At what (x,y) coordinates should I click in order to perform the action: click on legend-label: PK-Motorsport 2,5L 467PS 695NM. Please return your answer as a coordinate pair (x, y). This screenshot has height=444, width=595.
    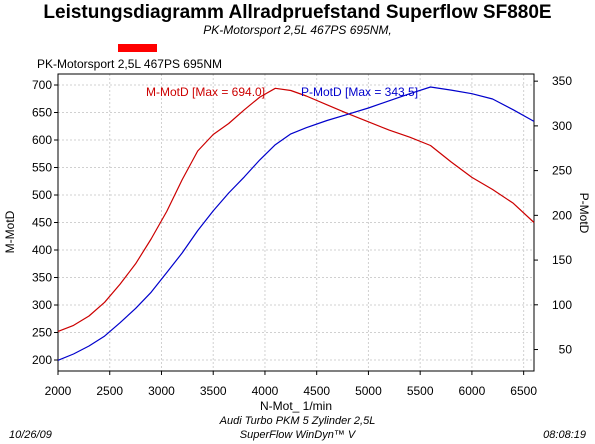
    Looking at the image, I should click on (129, 64).